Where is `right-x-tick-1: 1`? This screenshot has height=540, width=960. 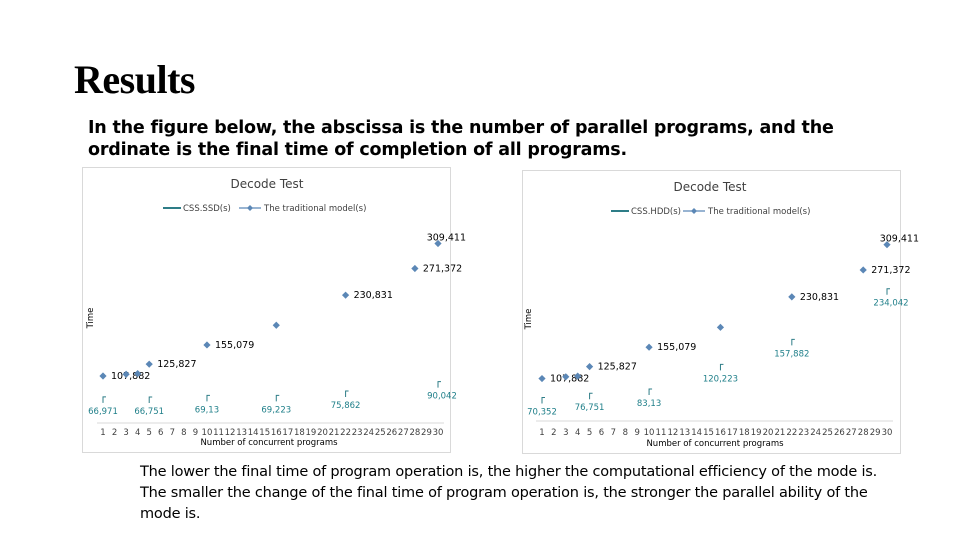 right-x-tick-1: 1 is located at coordinates (541, 433).